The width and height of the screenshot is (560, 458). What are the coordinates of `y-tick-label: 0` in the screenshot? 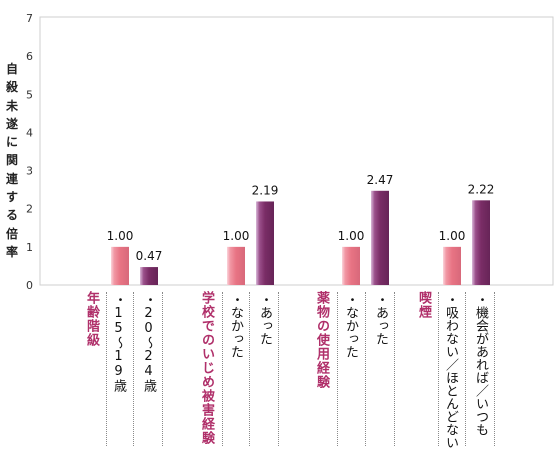 It's located at (29, 285).